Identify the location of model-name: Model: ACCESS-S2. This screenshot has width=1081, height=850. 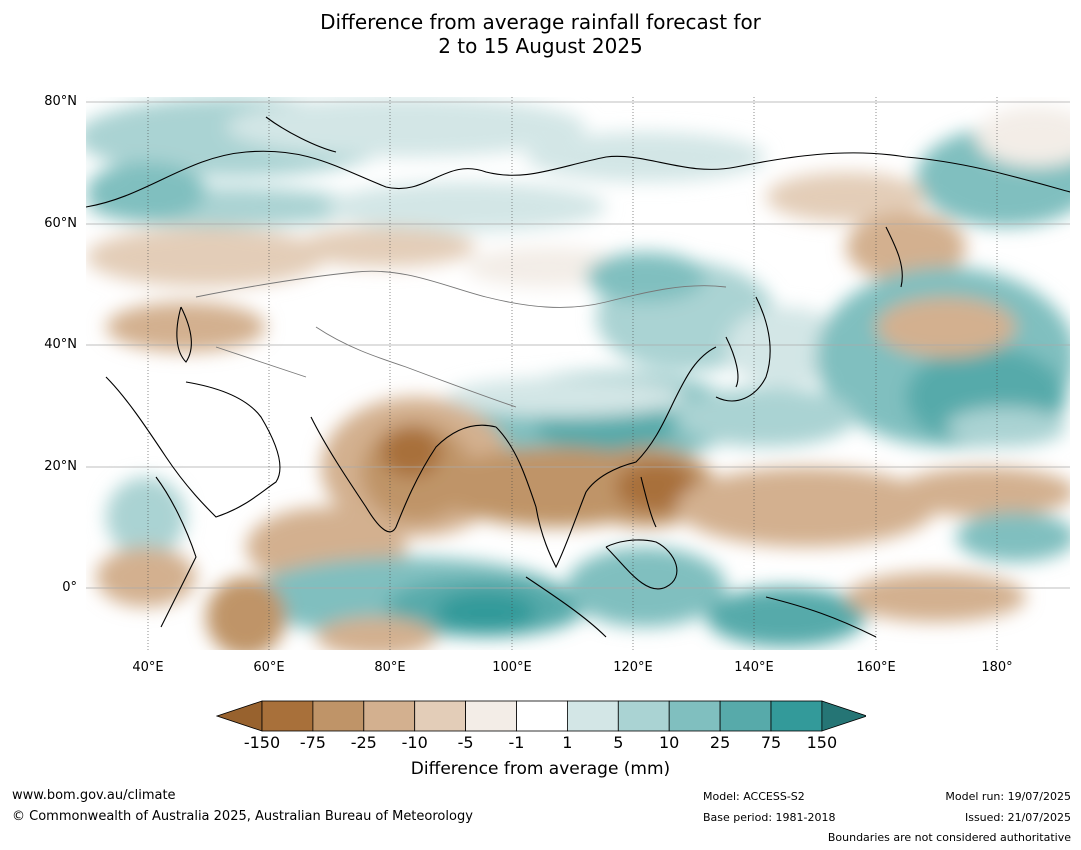
(754, 796).